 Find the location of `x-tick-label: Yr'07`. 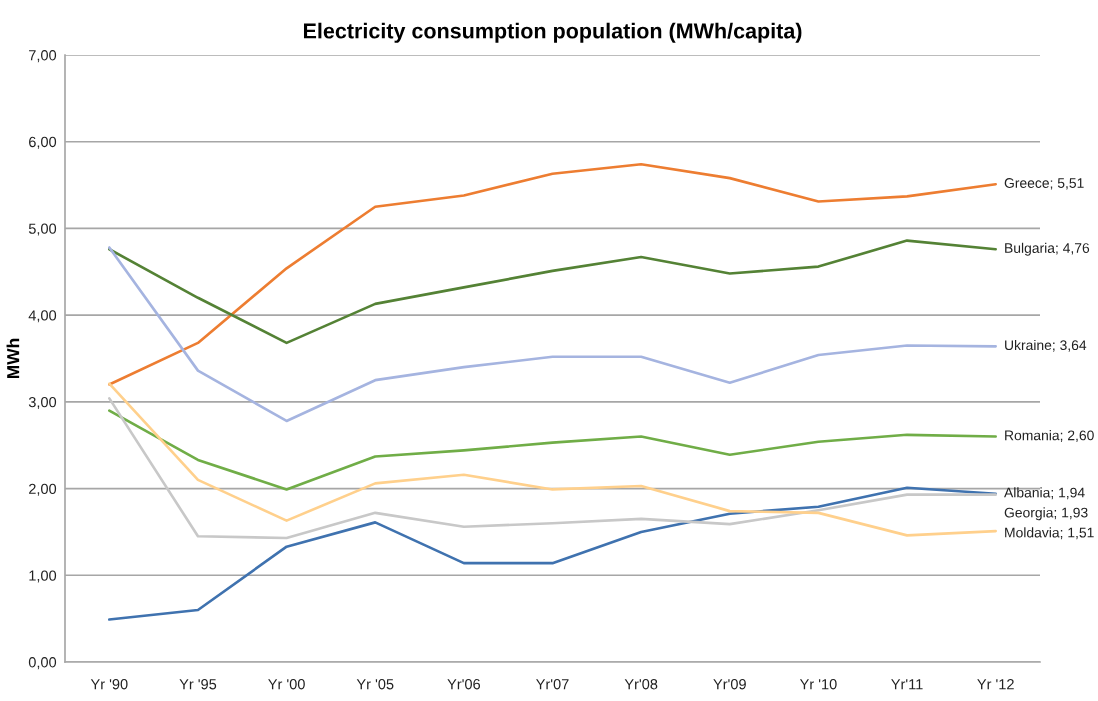

x-tick-label: Yr'07 is located at coordinates (552, 684).